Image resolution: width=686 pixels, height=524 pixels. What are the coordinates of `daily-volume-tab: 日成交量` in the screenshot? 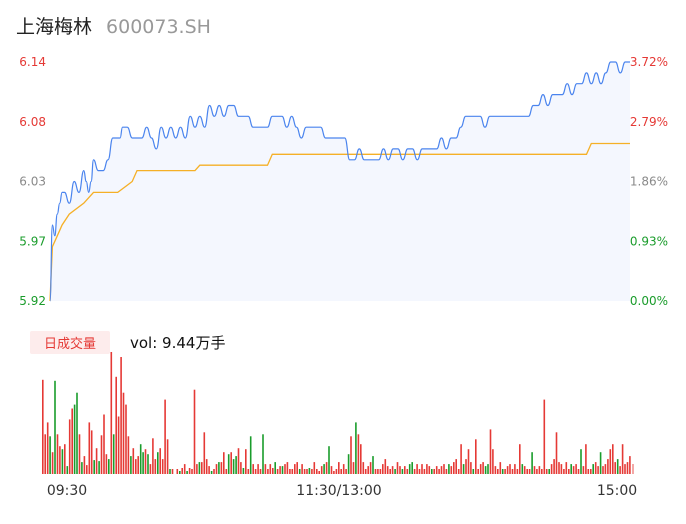 It's located at (70, 342).